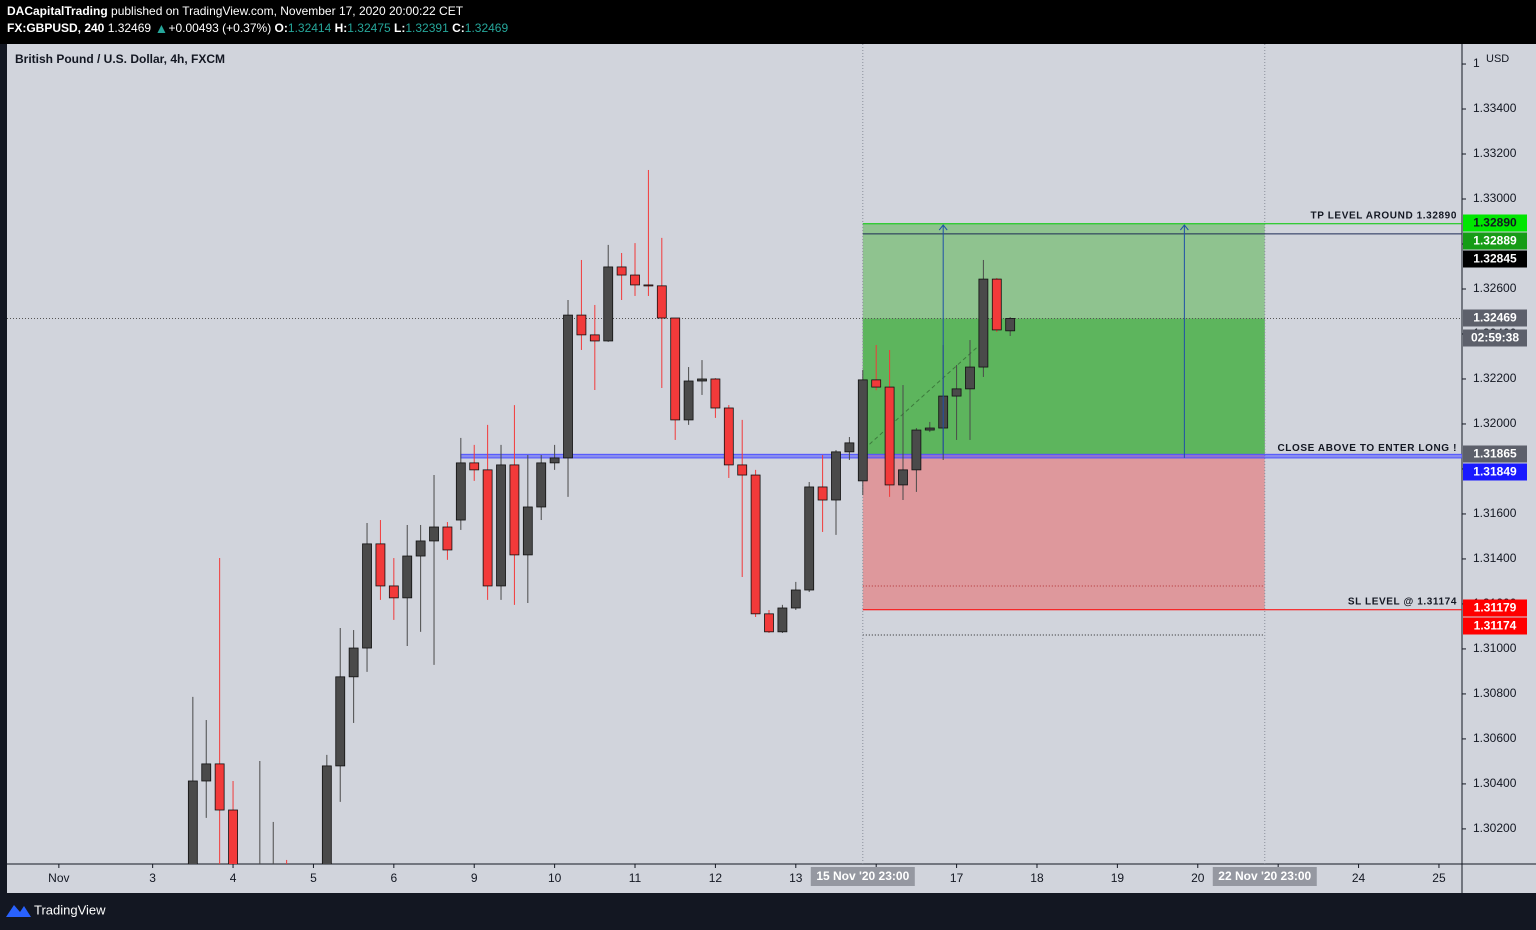  Describe the element at coordinates (1495, 198) in the screenshot. I see `y-tick-label: 1.33000` at that location.